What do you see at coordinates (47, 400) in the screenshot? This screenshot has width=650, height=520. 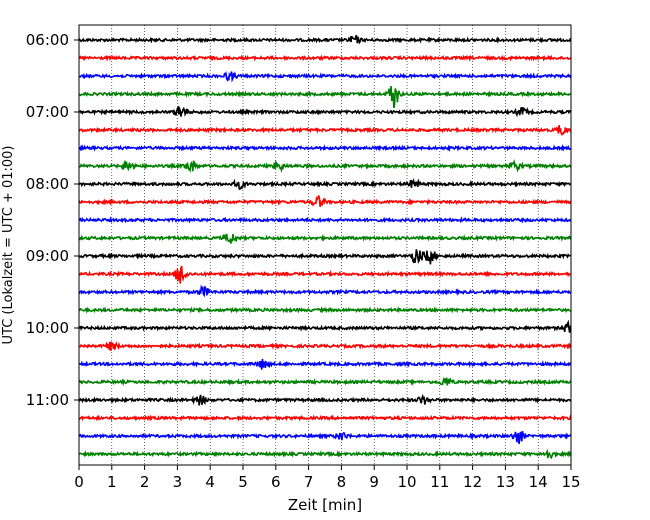 I see `y-tick-label: 11:00` at bounding box center [47, 400].